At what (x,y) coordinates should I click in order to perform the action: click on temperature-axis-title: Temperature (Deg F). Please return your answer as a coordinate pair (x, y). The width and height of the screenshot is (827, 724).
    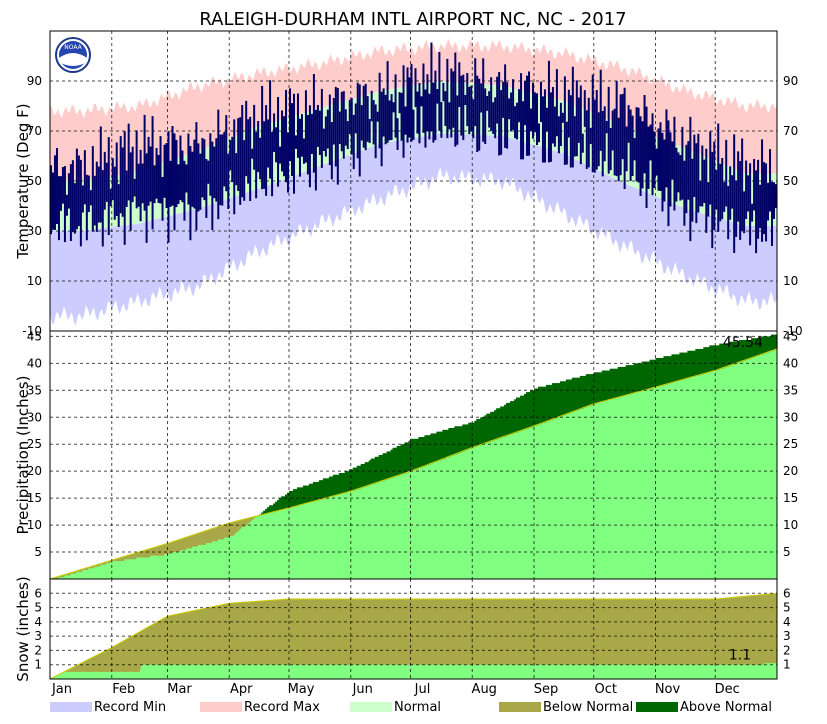
    Looking at the image, I should click on (23, 181).